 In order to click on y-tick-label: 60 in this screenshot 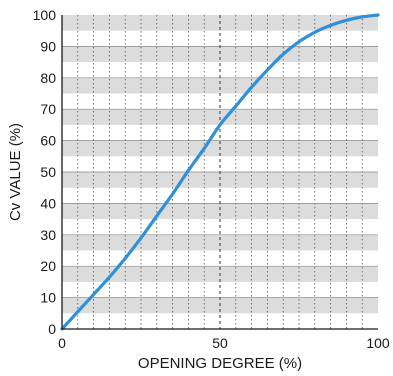, I will do `click(48, 141)`.